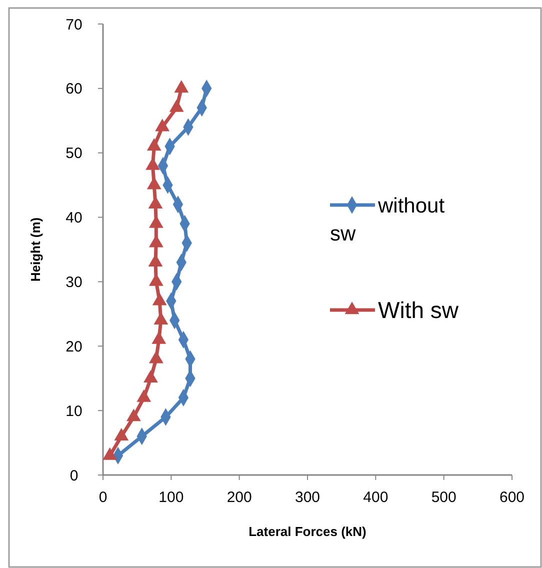 The image size is (542, 568). I want to click on y-tick-label: 70, so click(74, 25).